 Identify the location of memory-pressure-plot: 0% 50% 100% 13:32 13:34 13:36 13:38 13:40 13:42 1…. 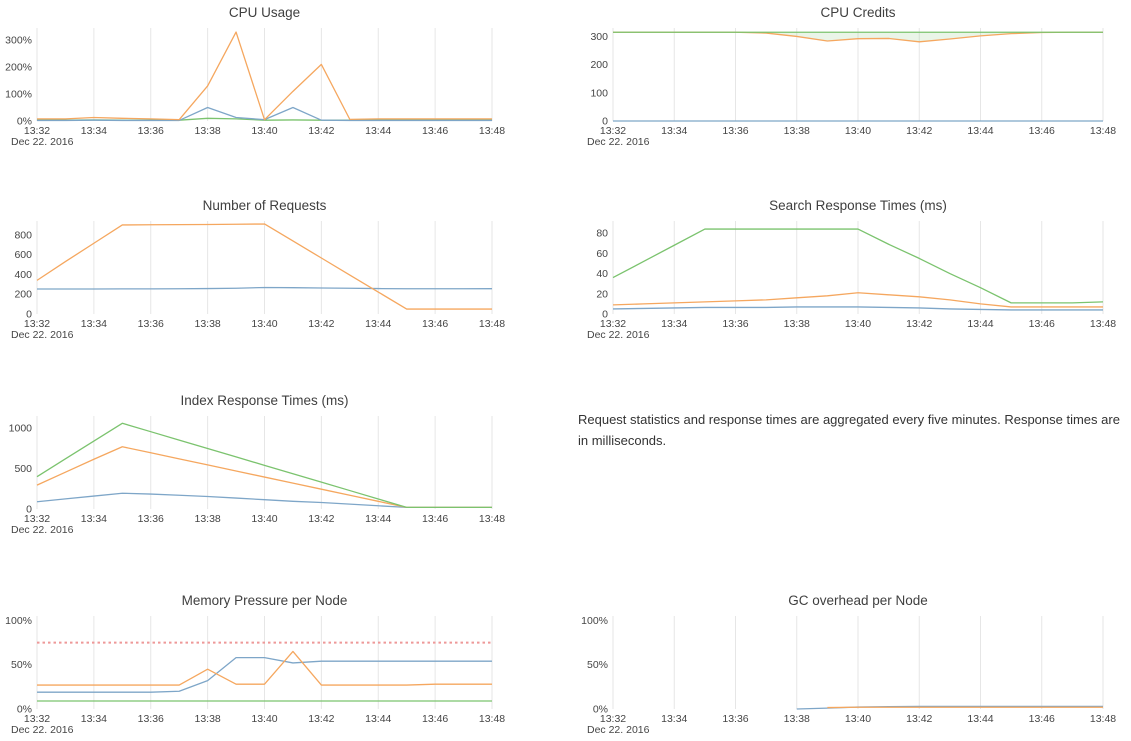
(255, 670).